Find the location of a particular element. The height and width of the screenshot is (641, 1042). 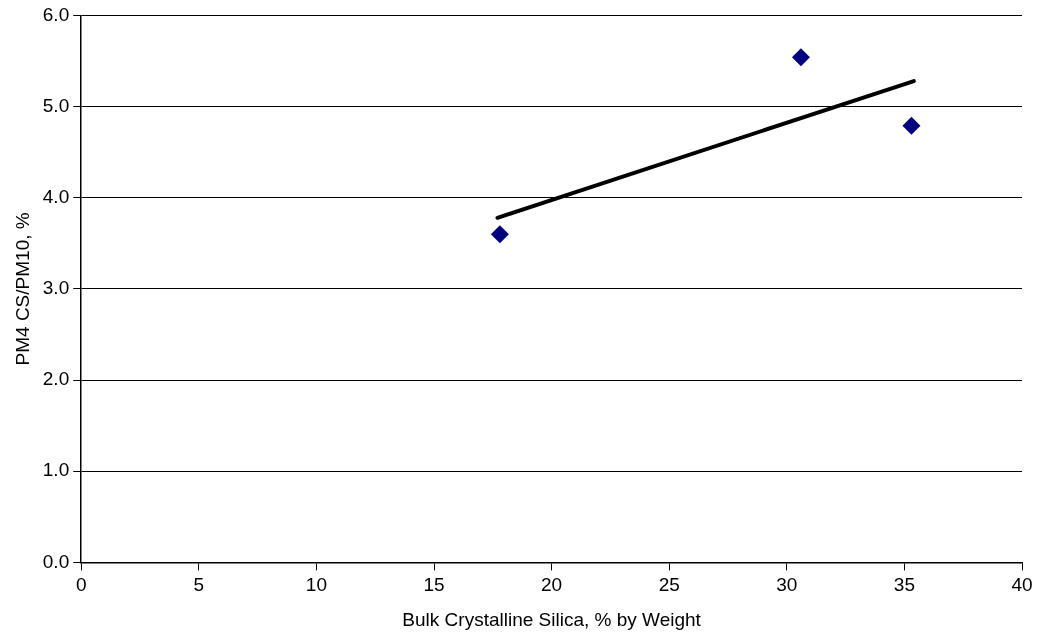

x-tick-label: 15 is located at coordinates (434, 585).